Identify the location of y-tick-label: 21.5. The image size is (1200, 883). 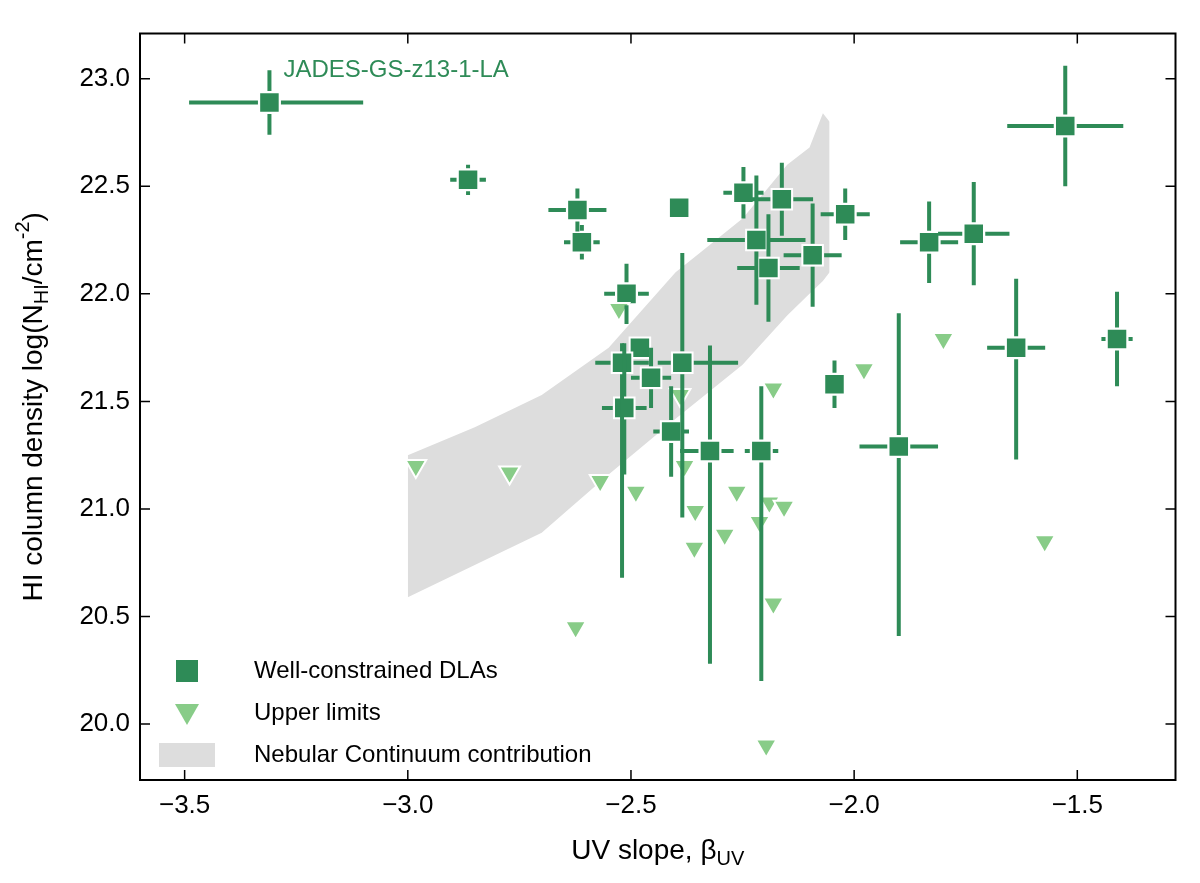
(104, 399).